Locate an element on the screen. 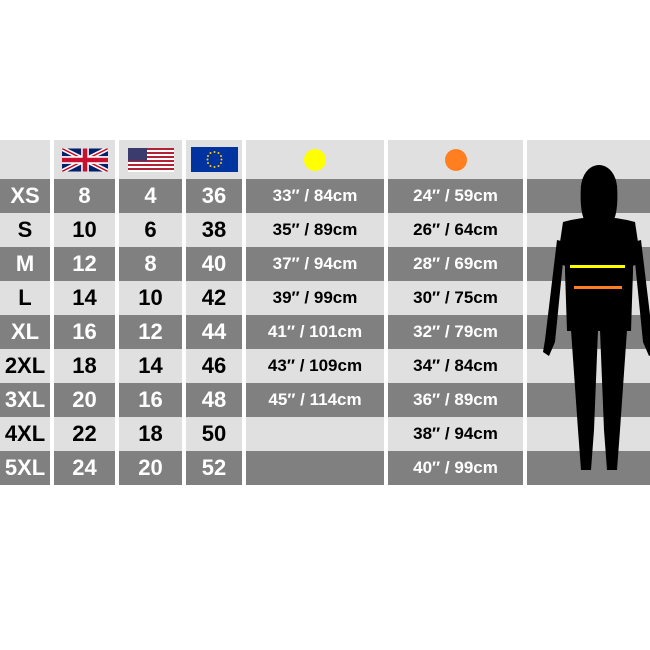 The height and width of the screenshot is (650, 650). eu-size: 38 is located at coordinates (214, 230).